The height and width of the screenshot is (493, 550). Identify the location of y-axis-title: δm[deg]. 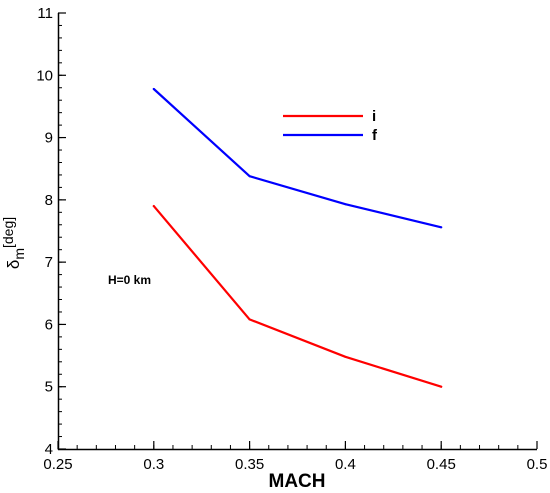
(13, 243).